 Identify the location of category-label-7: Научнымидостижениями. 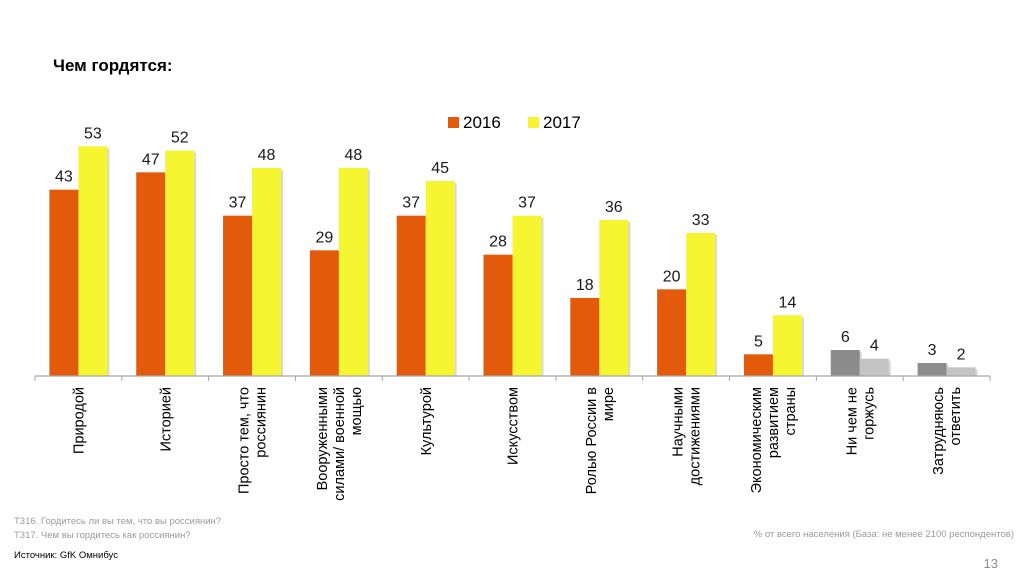
(687, 436).